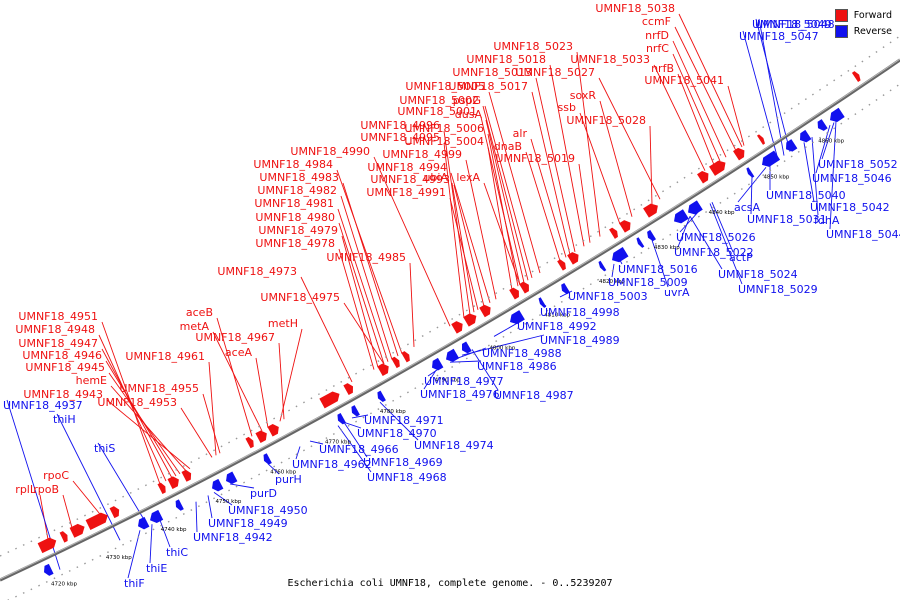 The width and height of the screenshot is (900, 600). I want to click on forward-gene-label-rpob: rpoB, so click(46, 489).